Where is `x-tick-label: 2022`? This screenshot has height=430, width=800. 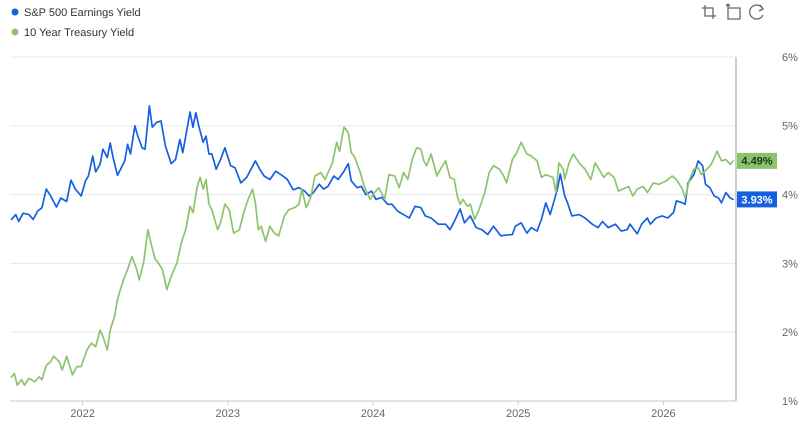 x-tick-label: 2022 is located at coordinates (82, 414).